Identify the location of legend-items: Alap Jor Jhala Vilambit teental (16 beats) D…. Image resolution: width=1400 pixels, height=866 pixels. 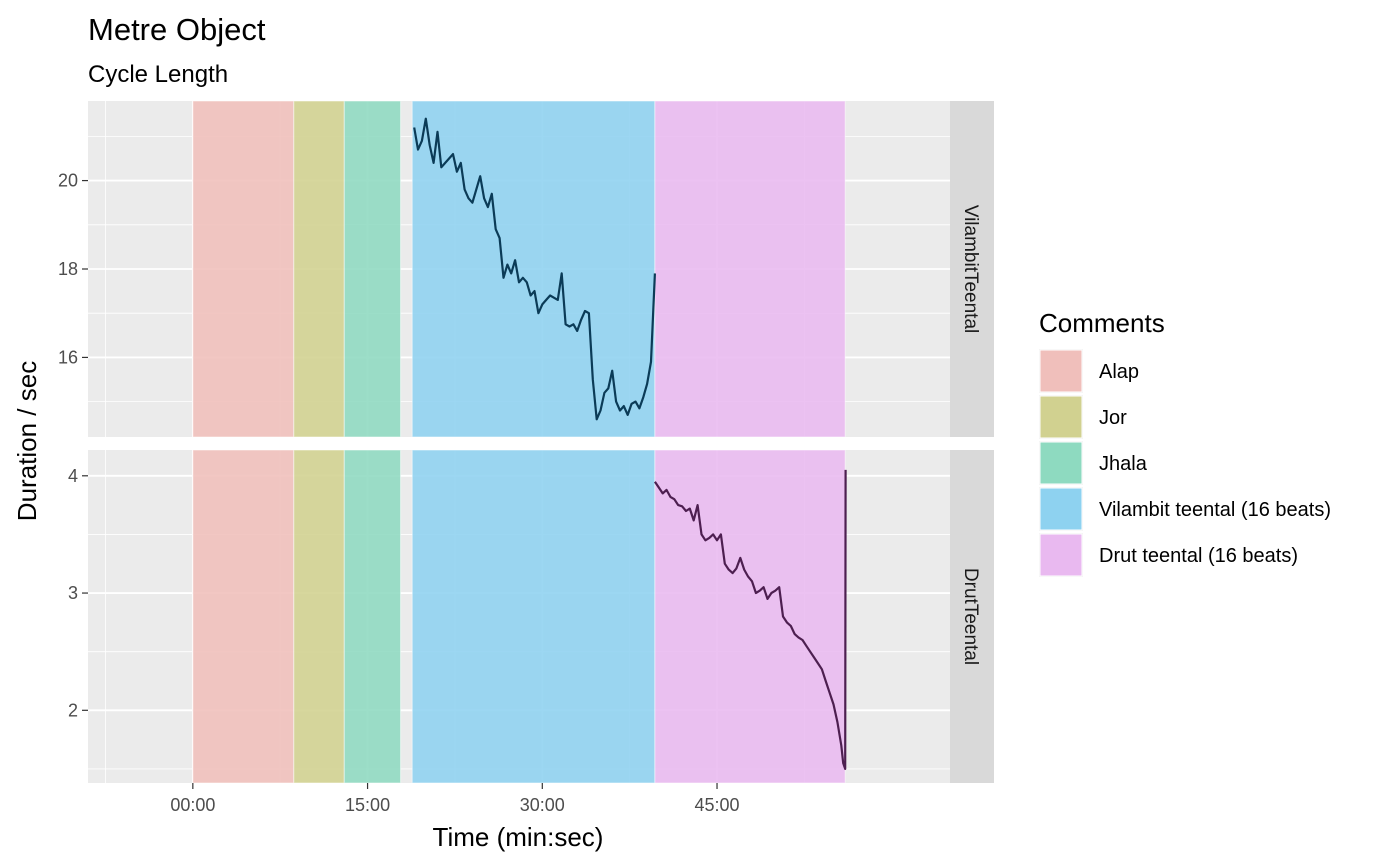
(1185, 463).